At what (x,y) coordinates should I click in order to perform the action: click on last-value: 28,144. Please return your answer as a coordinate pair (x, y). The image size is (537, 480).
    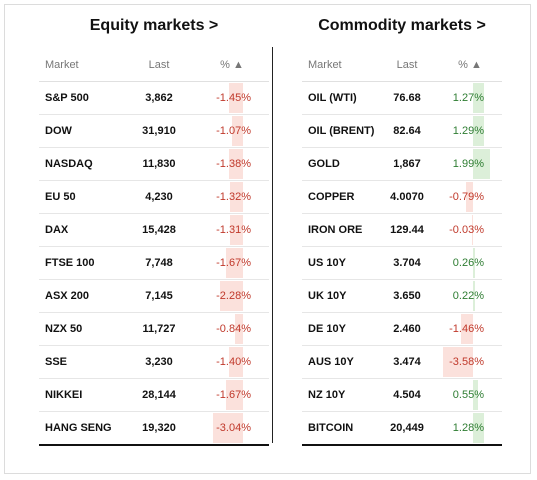
    Looking at the image, I should click on (159, 395).